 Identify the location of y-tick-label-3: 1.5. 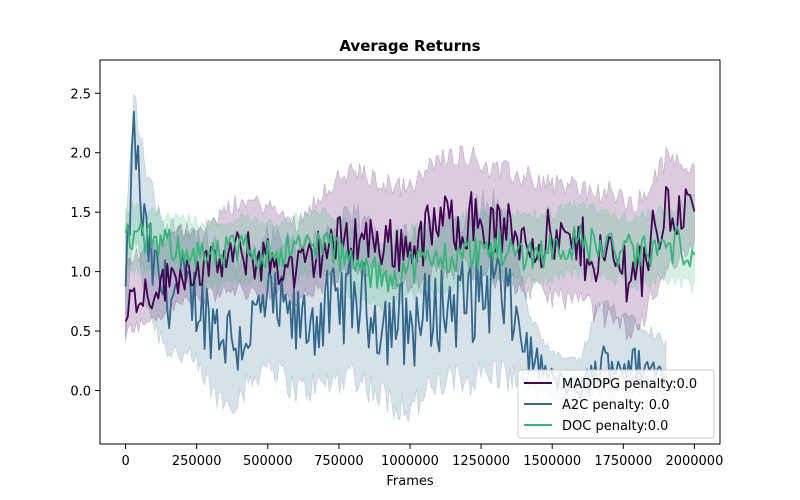
(80, 213).